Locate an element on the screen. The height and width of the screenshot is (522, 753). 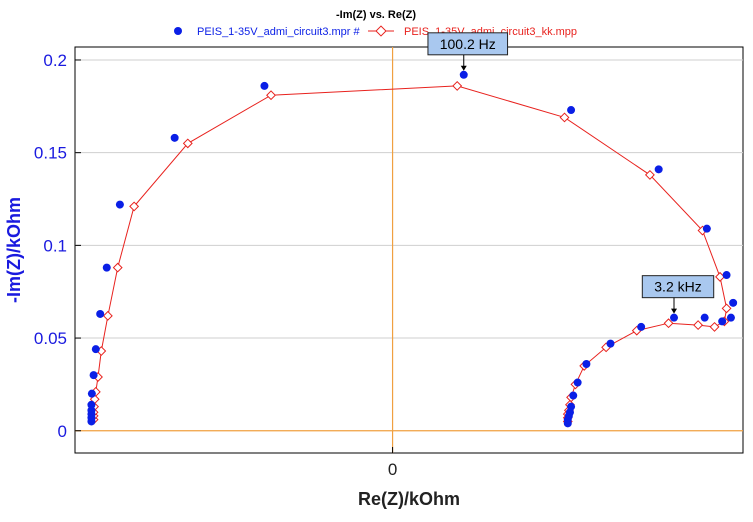
legend-fit-marker is located at coordinates (381, 31).